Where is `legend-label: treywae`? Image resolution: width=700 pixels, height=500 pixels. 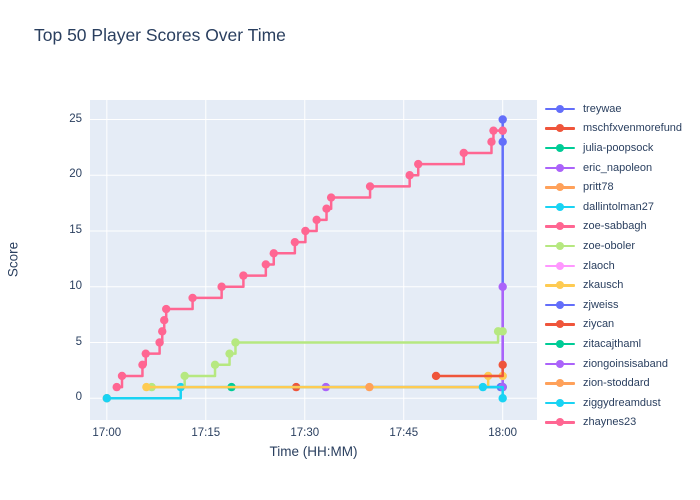
legend-label: treywae is located at coordinates (602, 108).